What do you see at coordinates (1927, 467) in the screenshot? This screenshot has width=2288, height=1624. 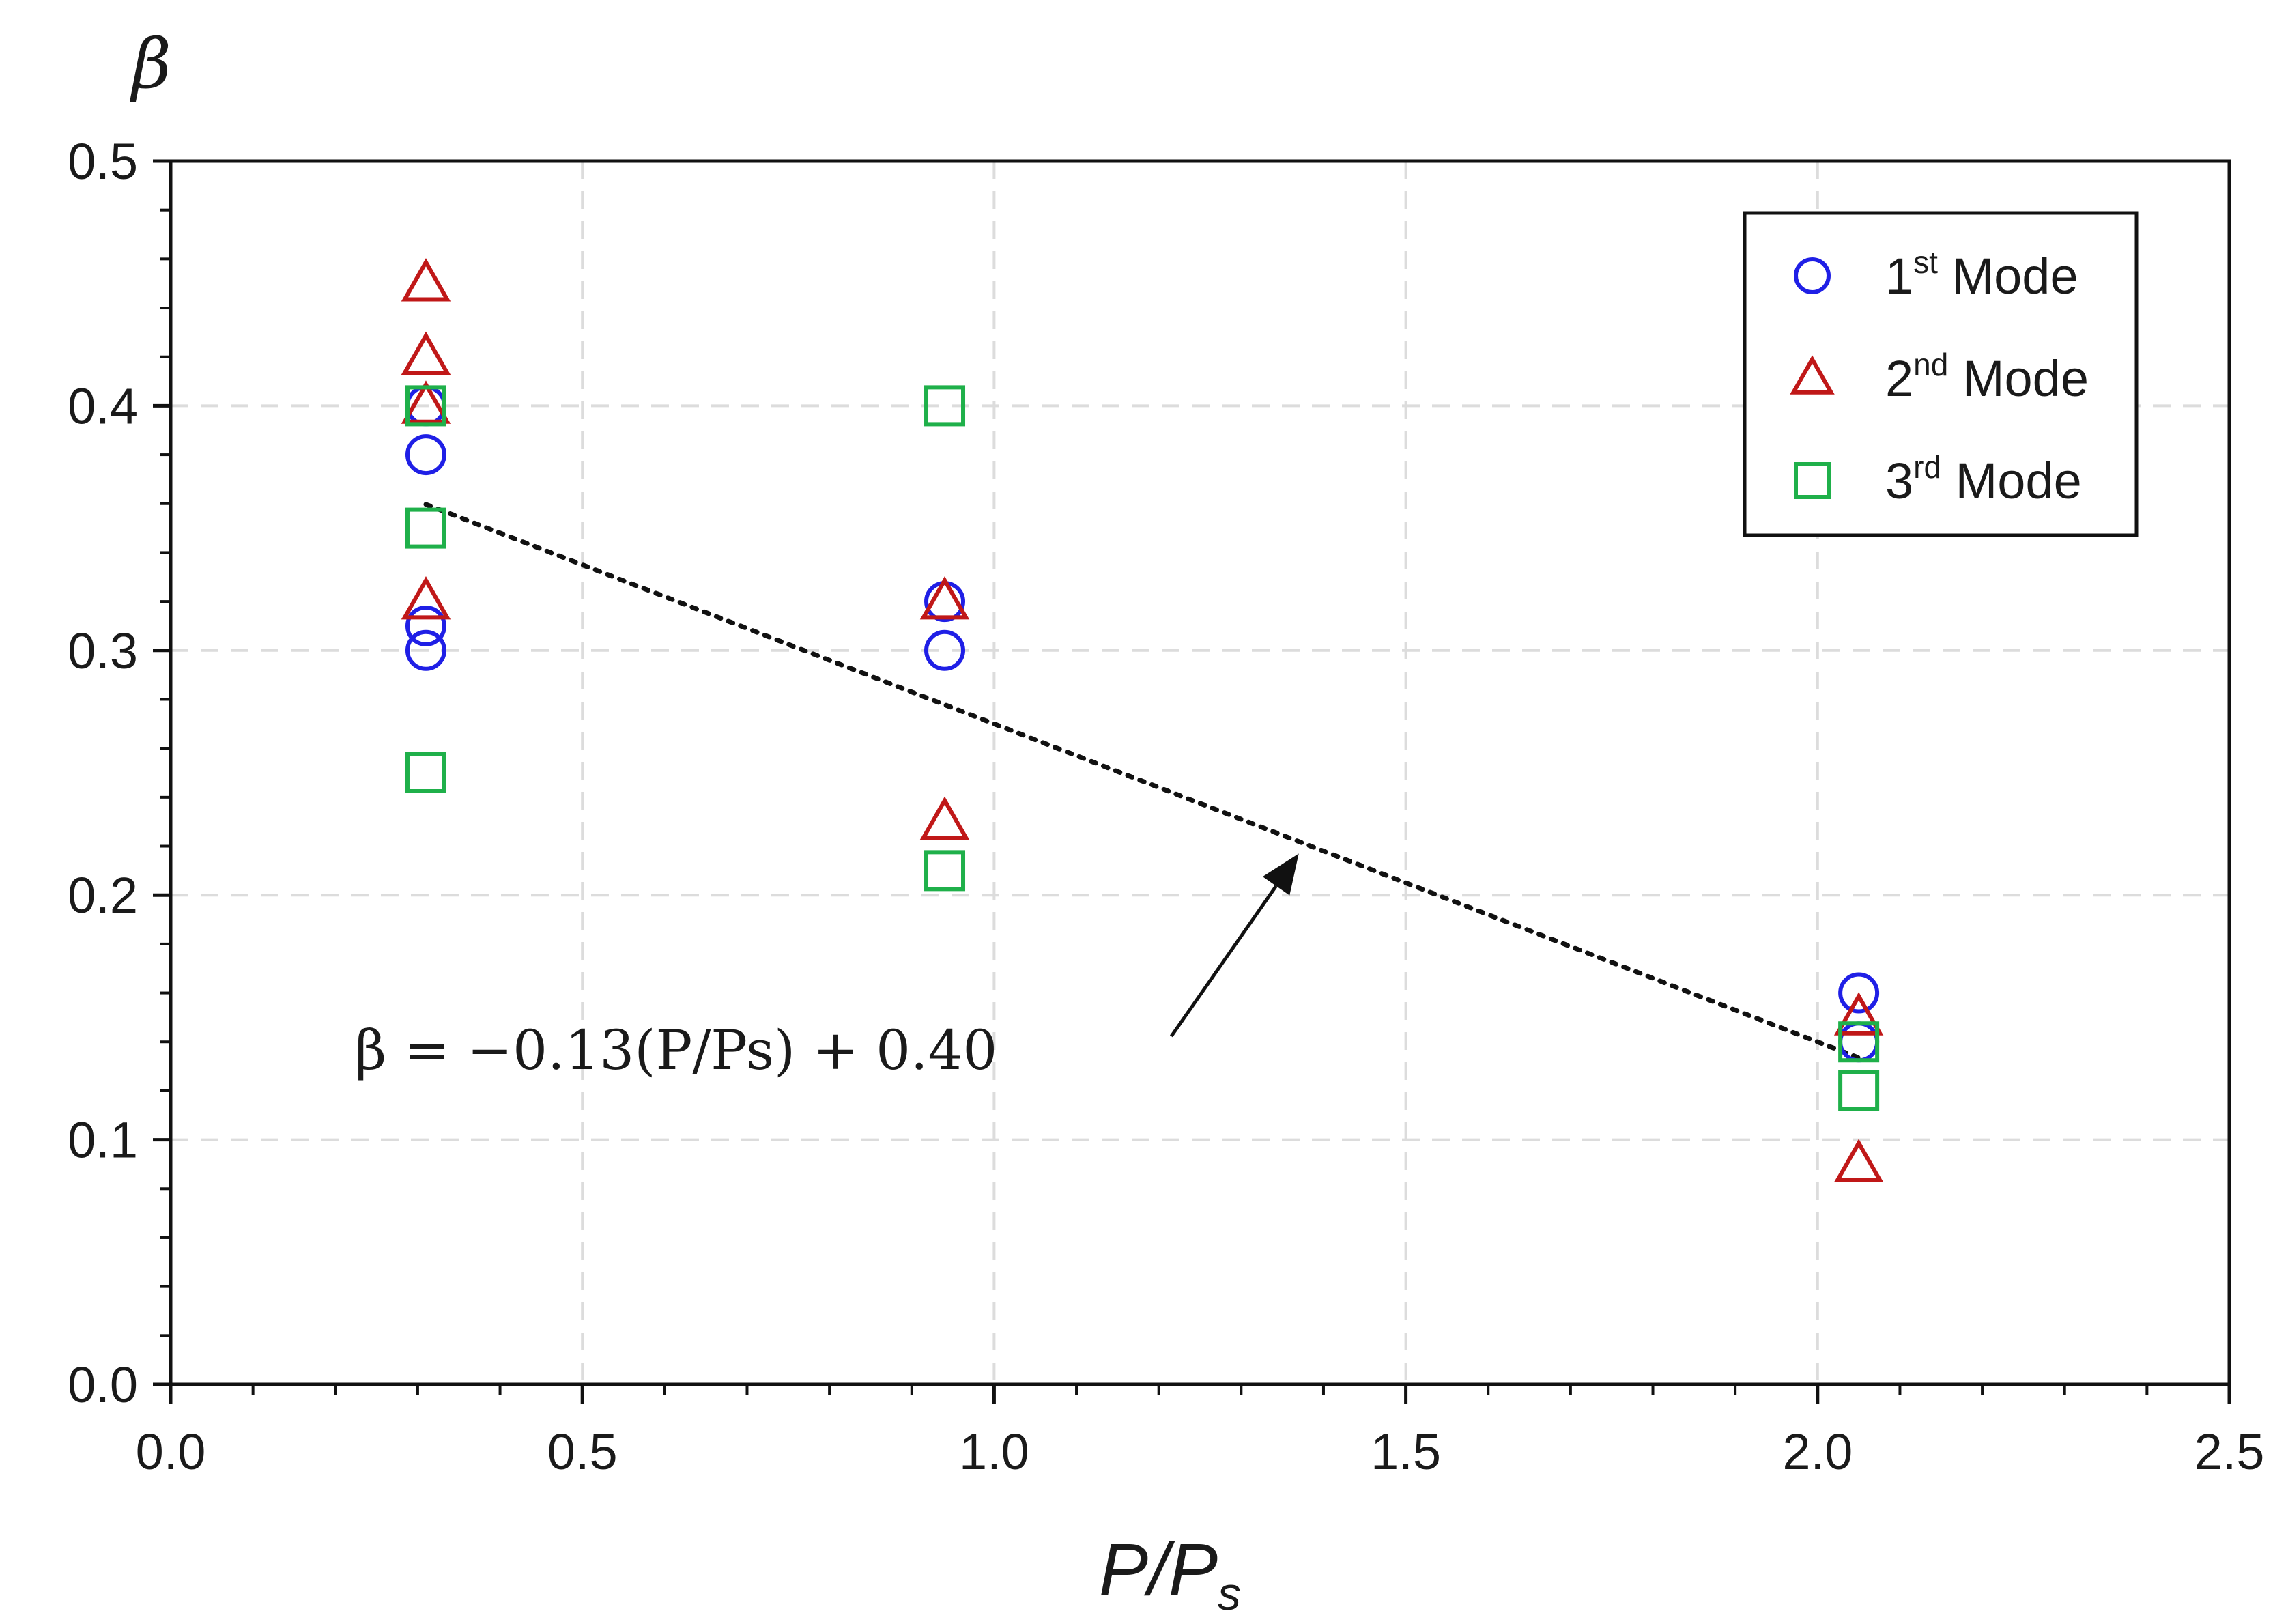 I see `legend-label-superscript: rd` at bounding box center [1927, 467].